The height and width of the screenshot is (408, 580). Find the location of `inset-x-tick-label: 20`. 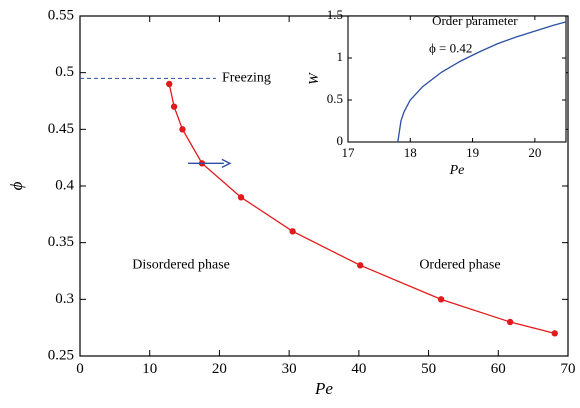

inset-x-tick-label: 20 is located at coordinates (534, 152).